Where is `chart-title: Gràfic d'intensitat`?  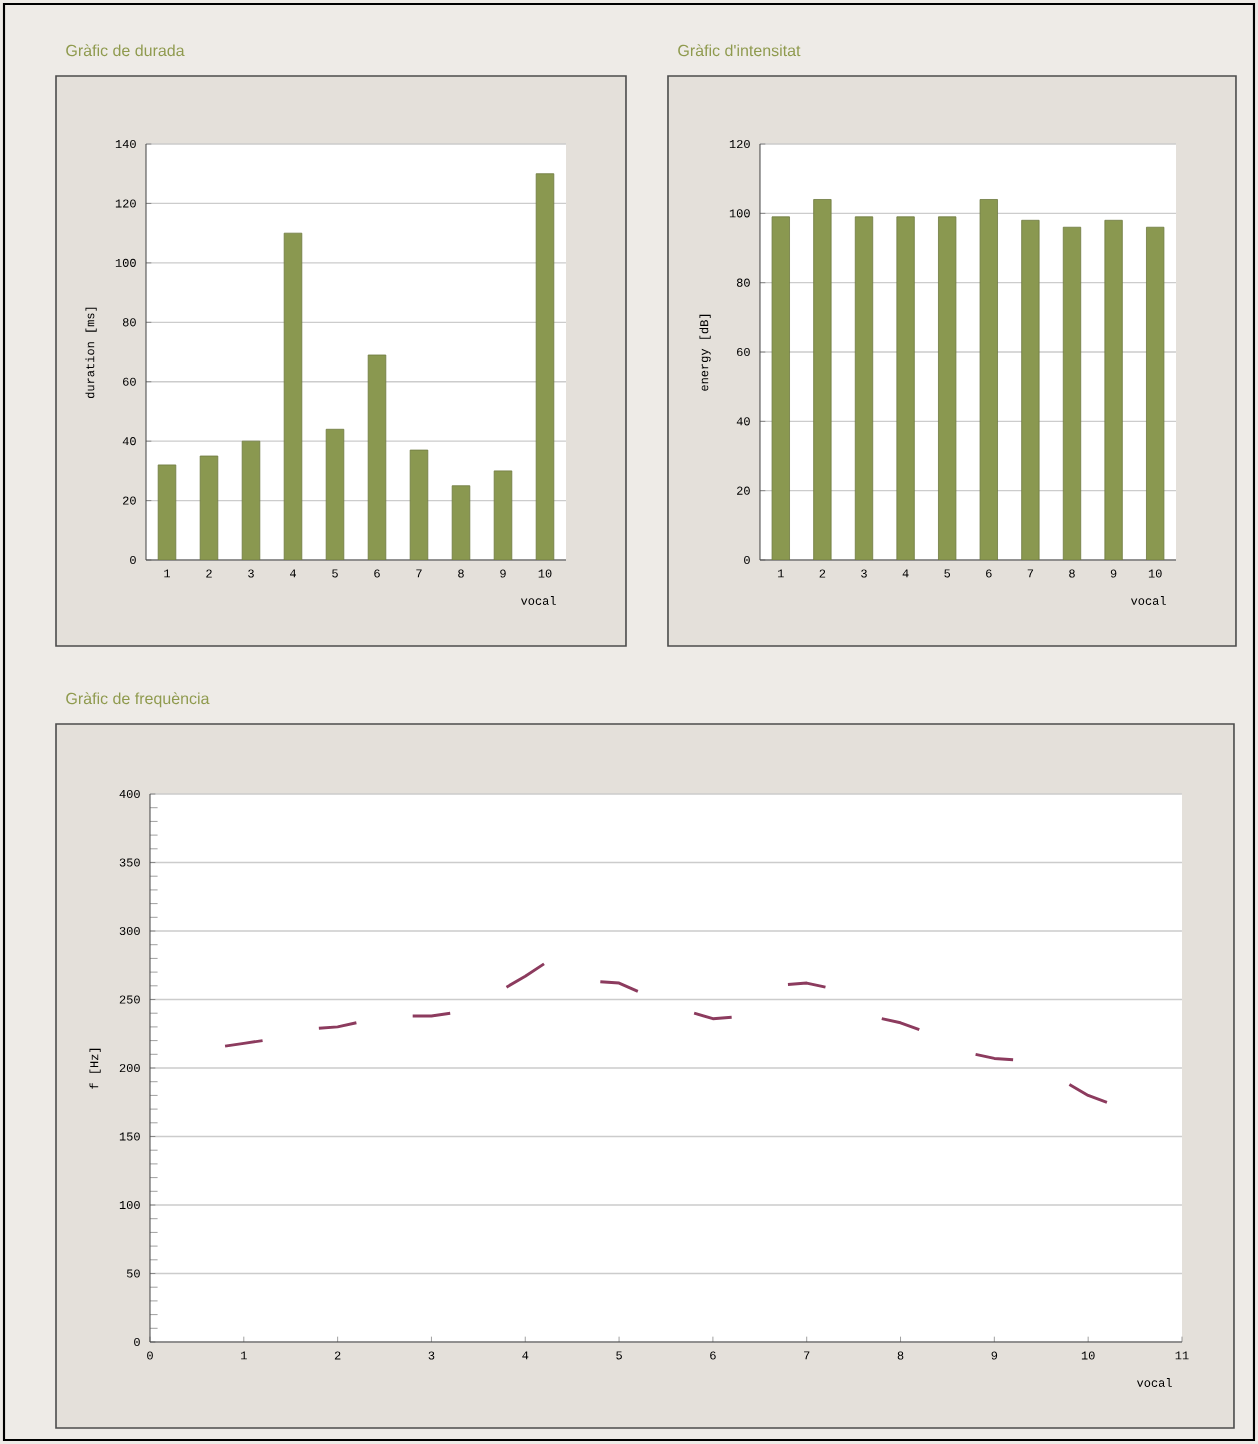 chart-title: Gràfic d'intensitat is located at coordinates (739, 50).